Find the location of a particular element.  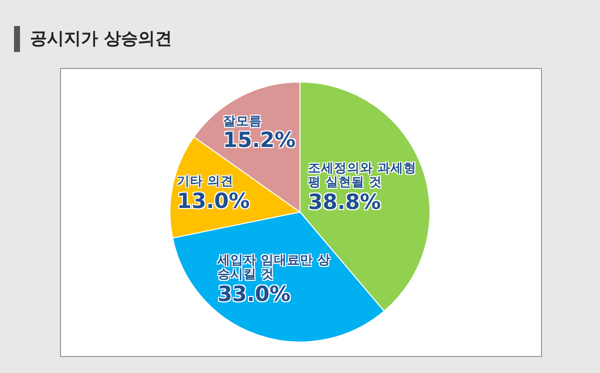

data-label: 33.0% is located at coordinates (255, 294).